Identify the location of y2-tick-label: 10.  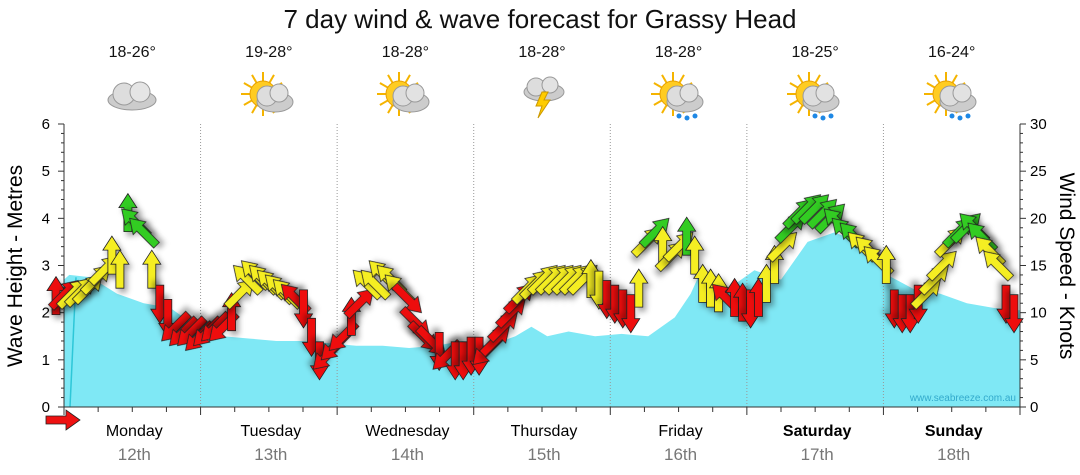
(1038, 313).